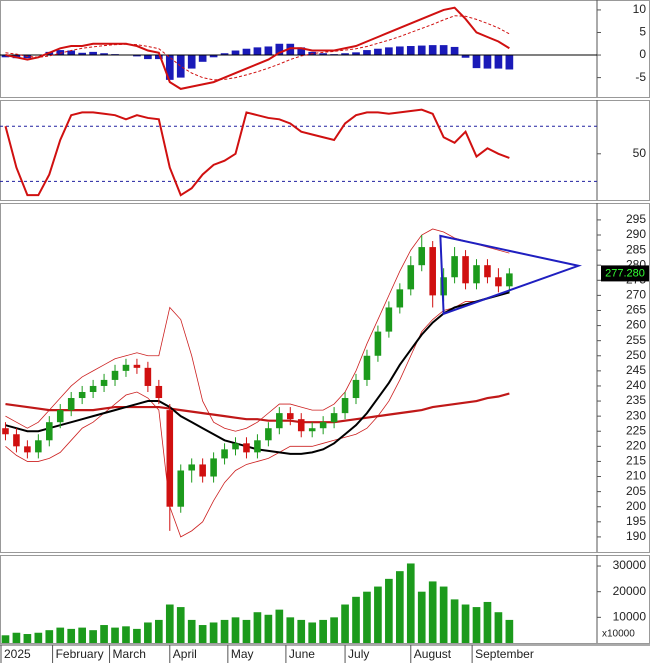 Image resolution: width=650 pixels, height=665 pixels. What do you see at coordinates (642, 54) in the screenshot?
I see `y-tick-label: 0` at bounding box center [642, 54].